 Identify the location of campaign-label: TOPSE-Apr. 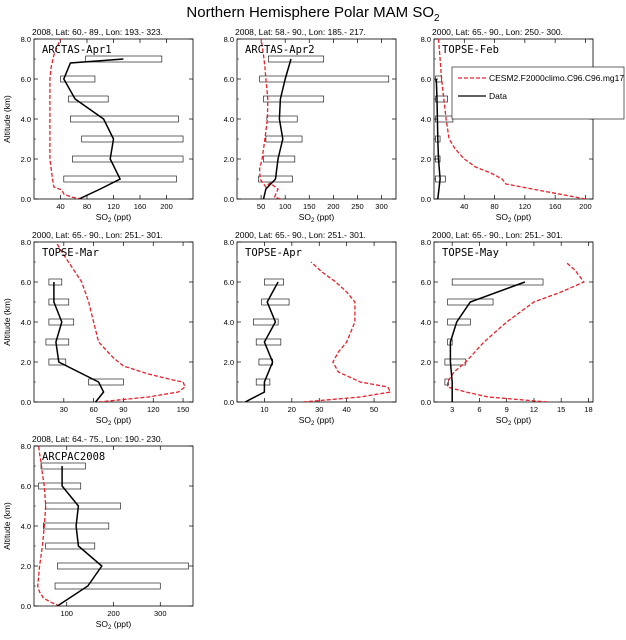
(273, 253).